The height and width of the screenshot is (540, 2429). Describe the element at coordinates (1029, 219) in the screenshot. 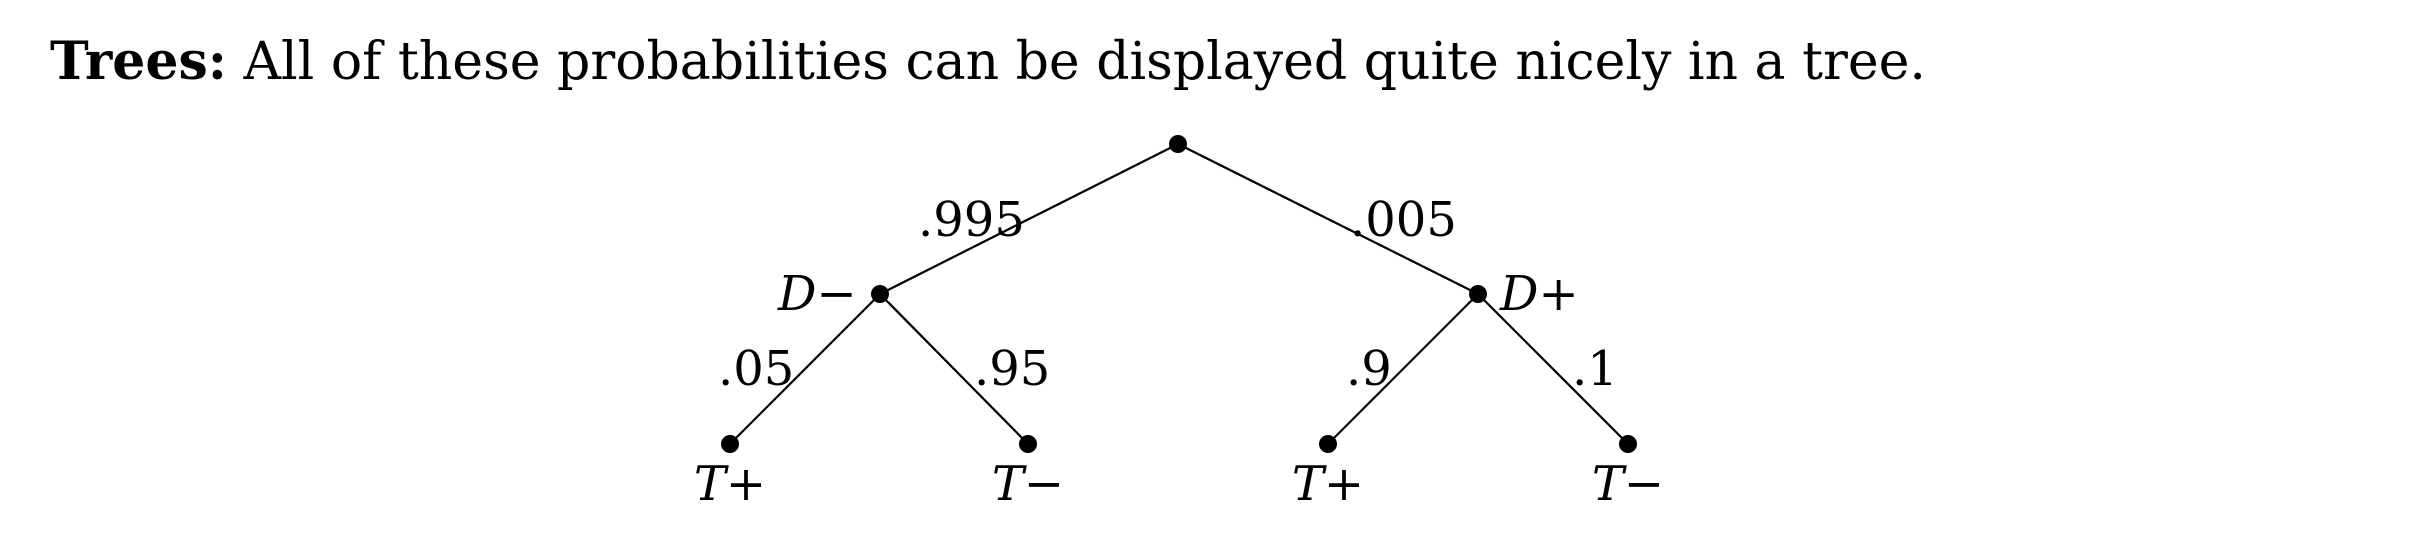

I see `branch-root-to-d-minus` at that location.